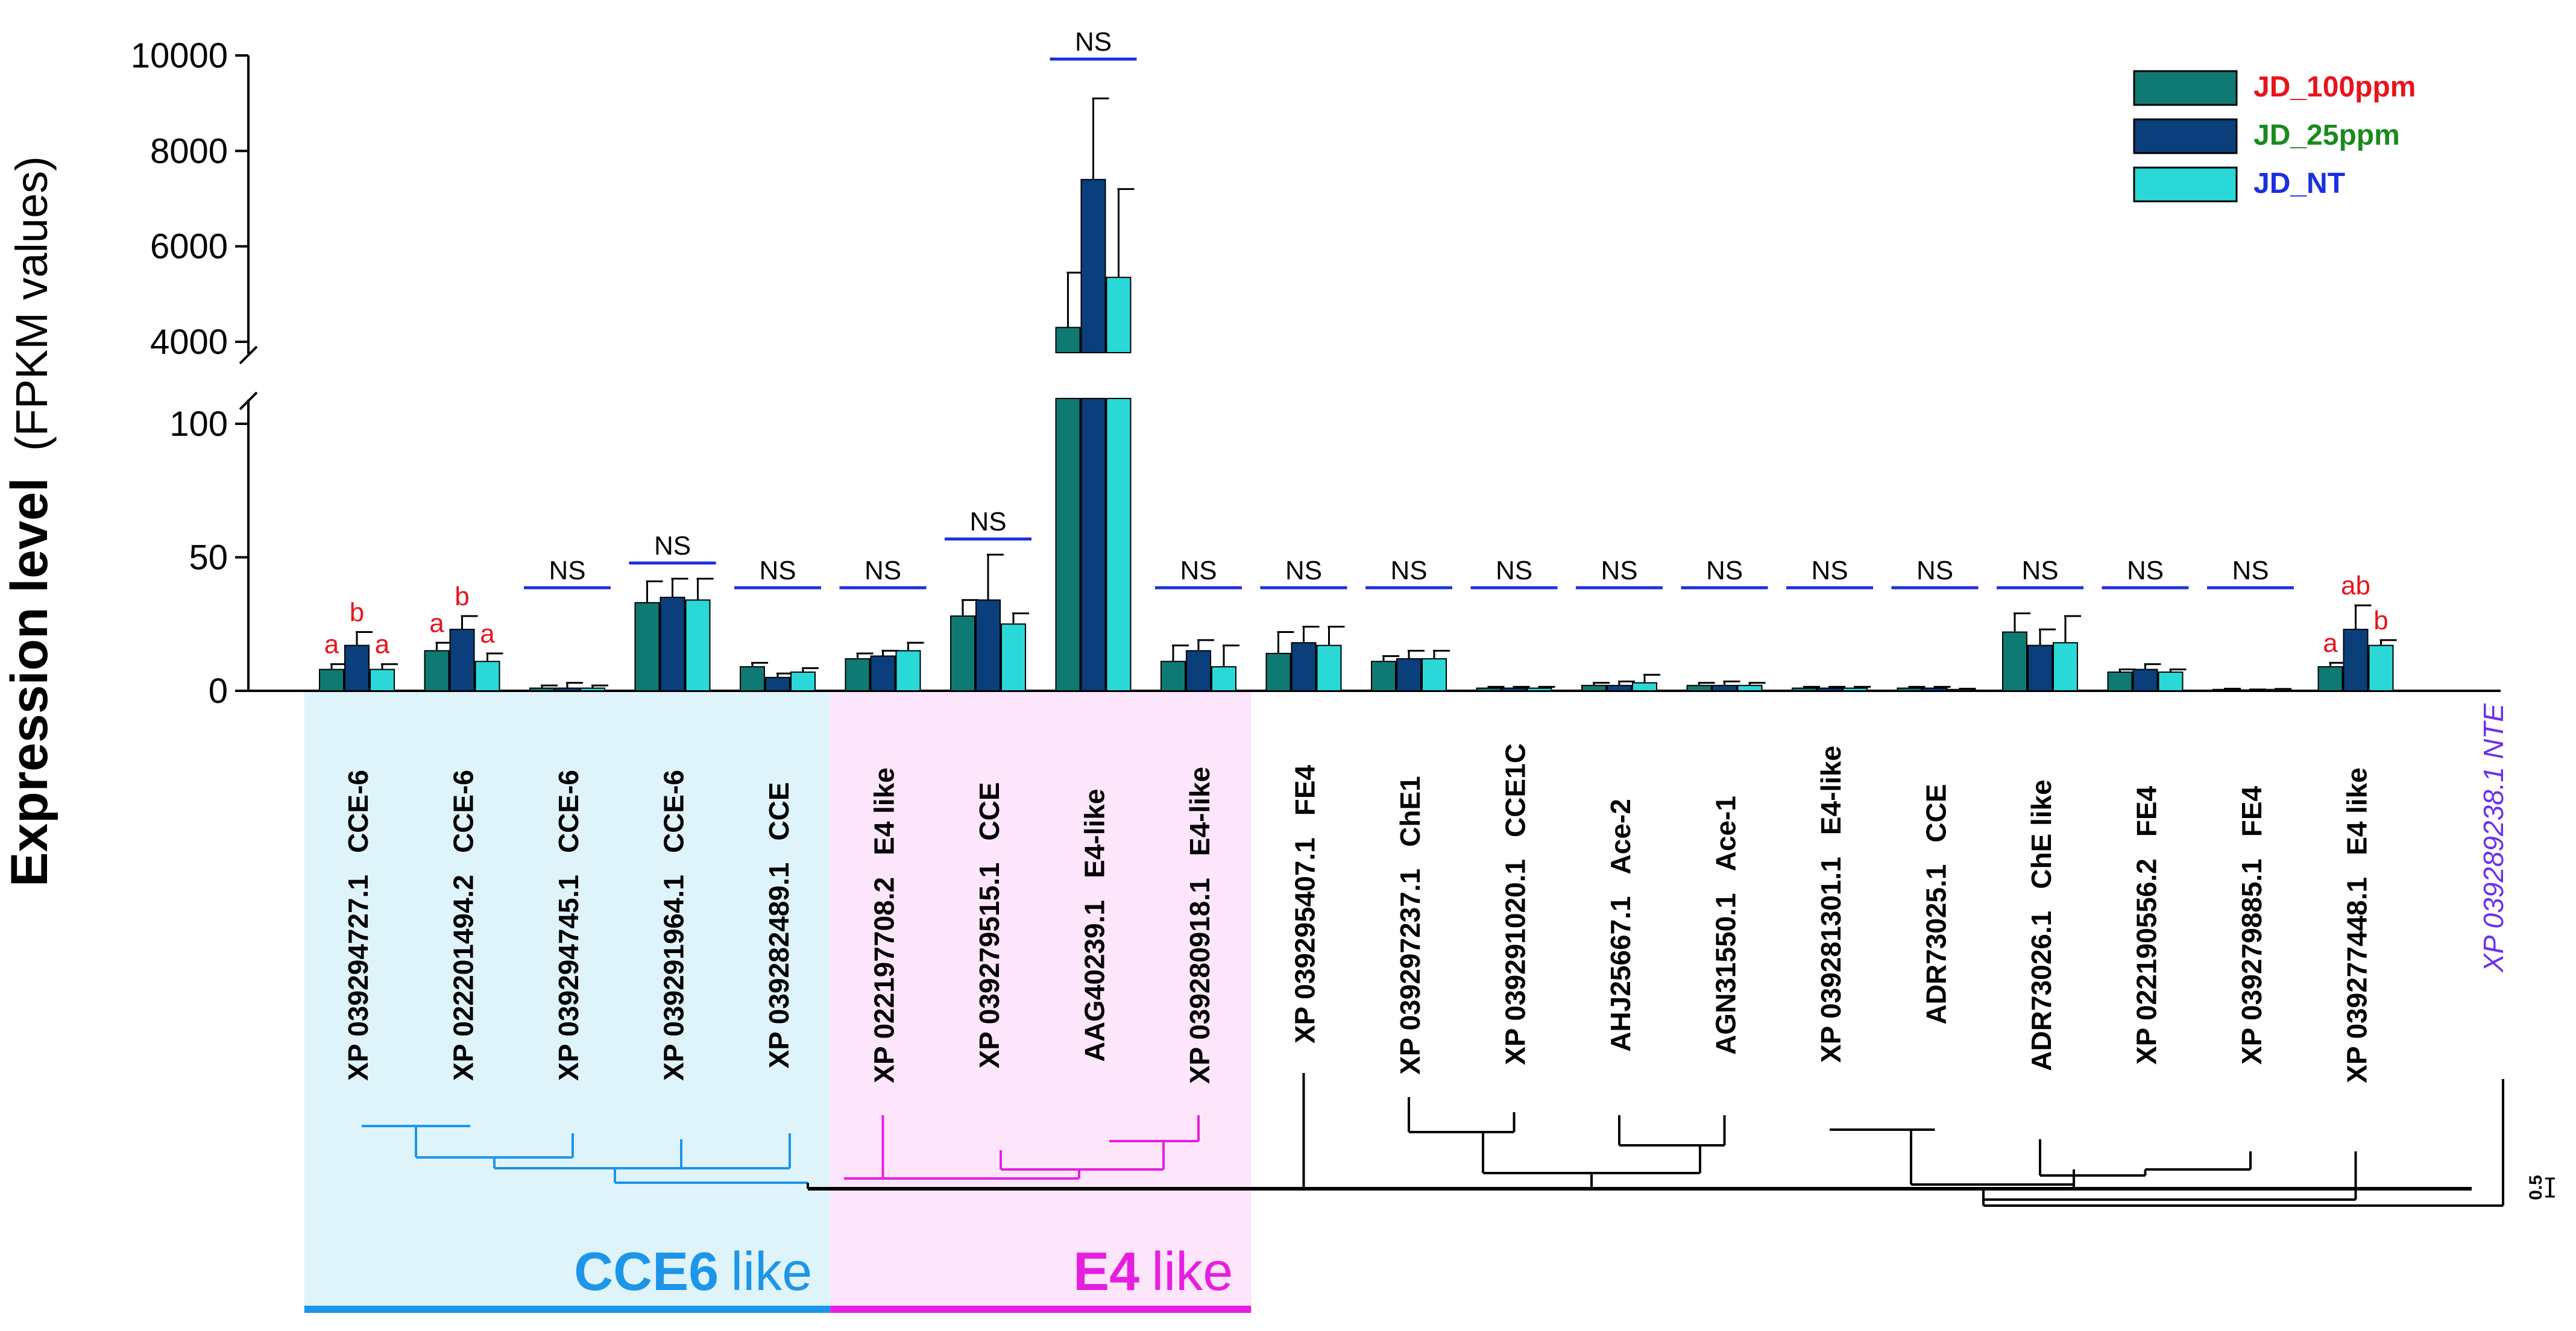  What do you see at coordinates (189, 151) in the screenshot?
I see `y-tick-label: 8000` at bounding box center [189, 151].